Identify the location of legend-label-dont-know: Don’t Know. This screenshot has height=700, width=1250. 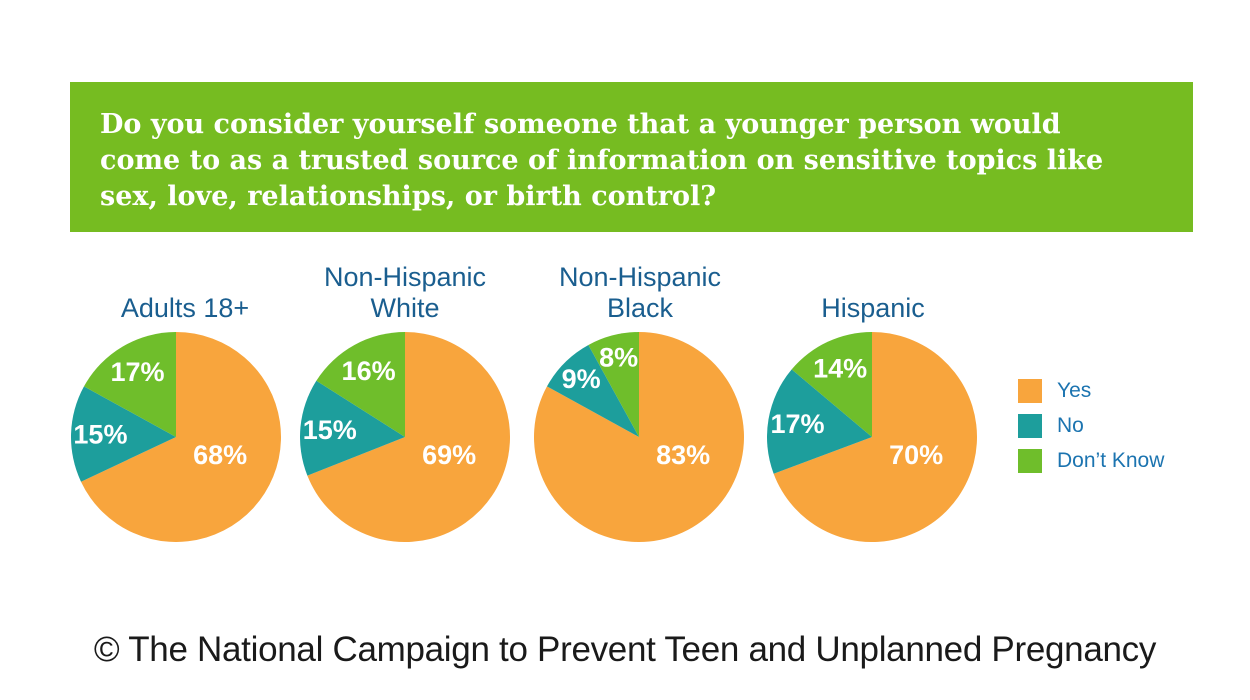
(1111, 460).